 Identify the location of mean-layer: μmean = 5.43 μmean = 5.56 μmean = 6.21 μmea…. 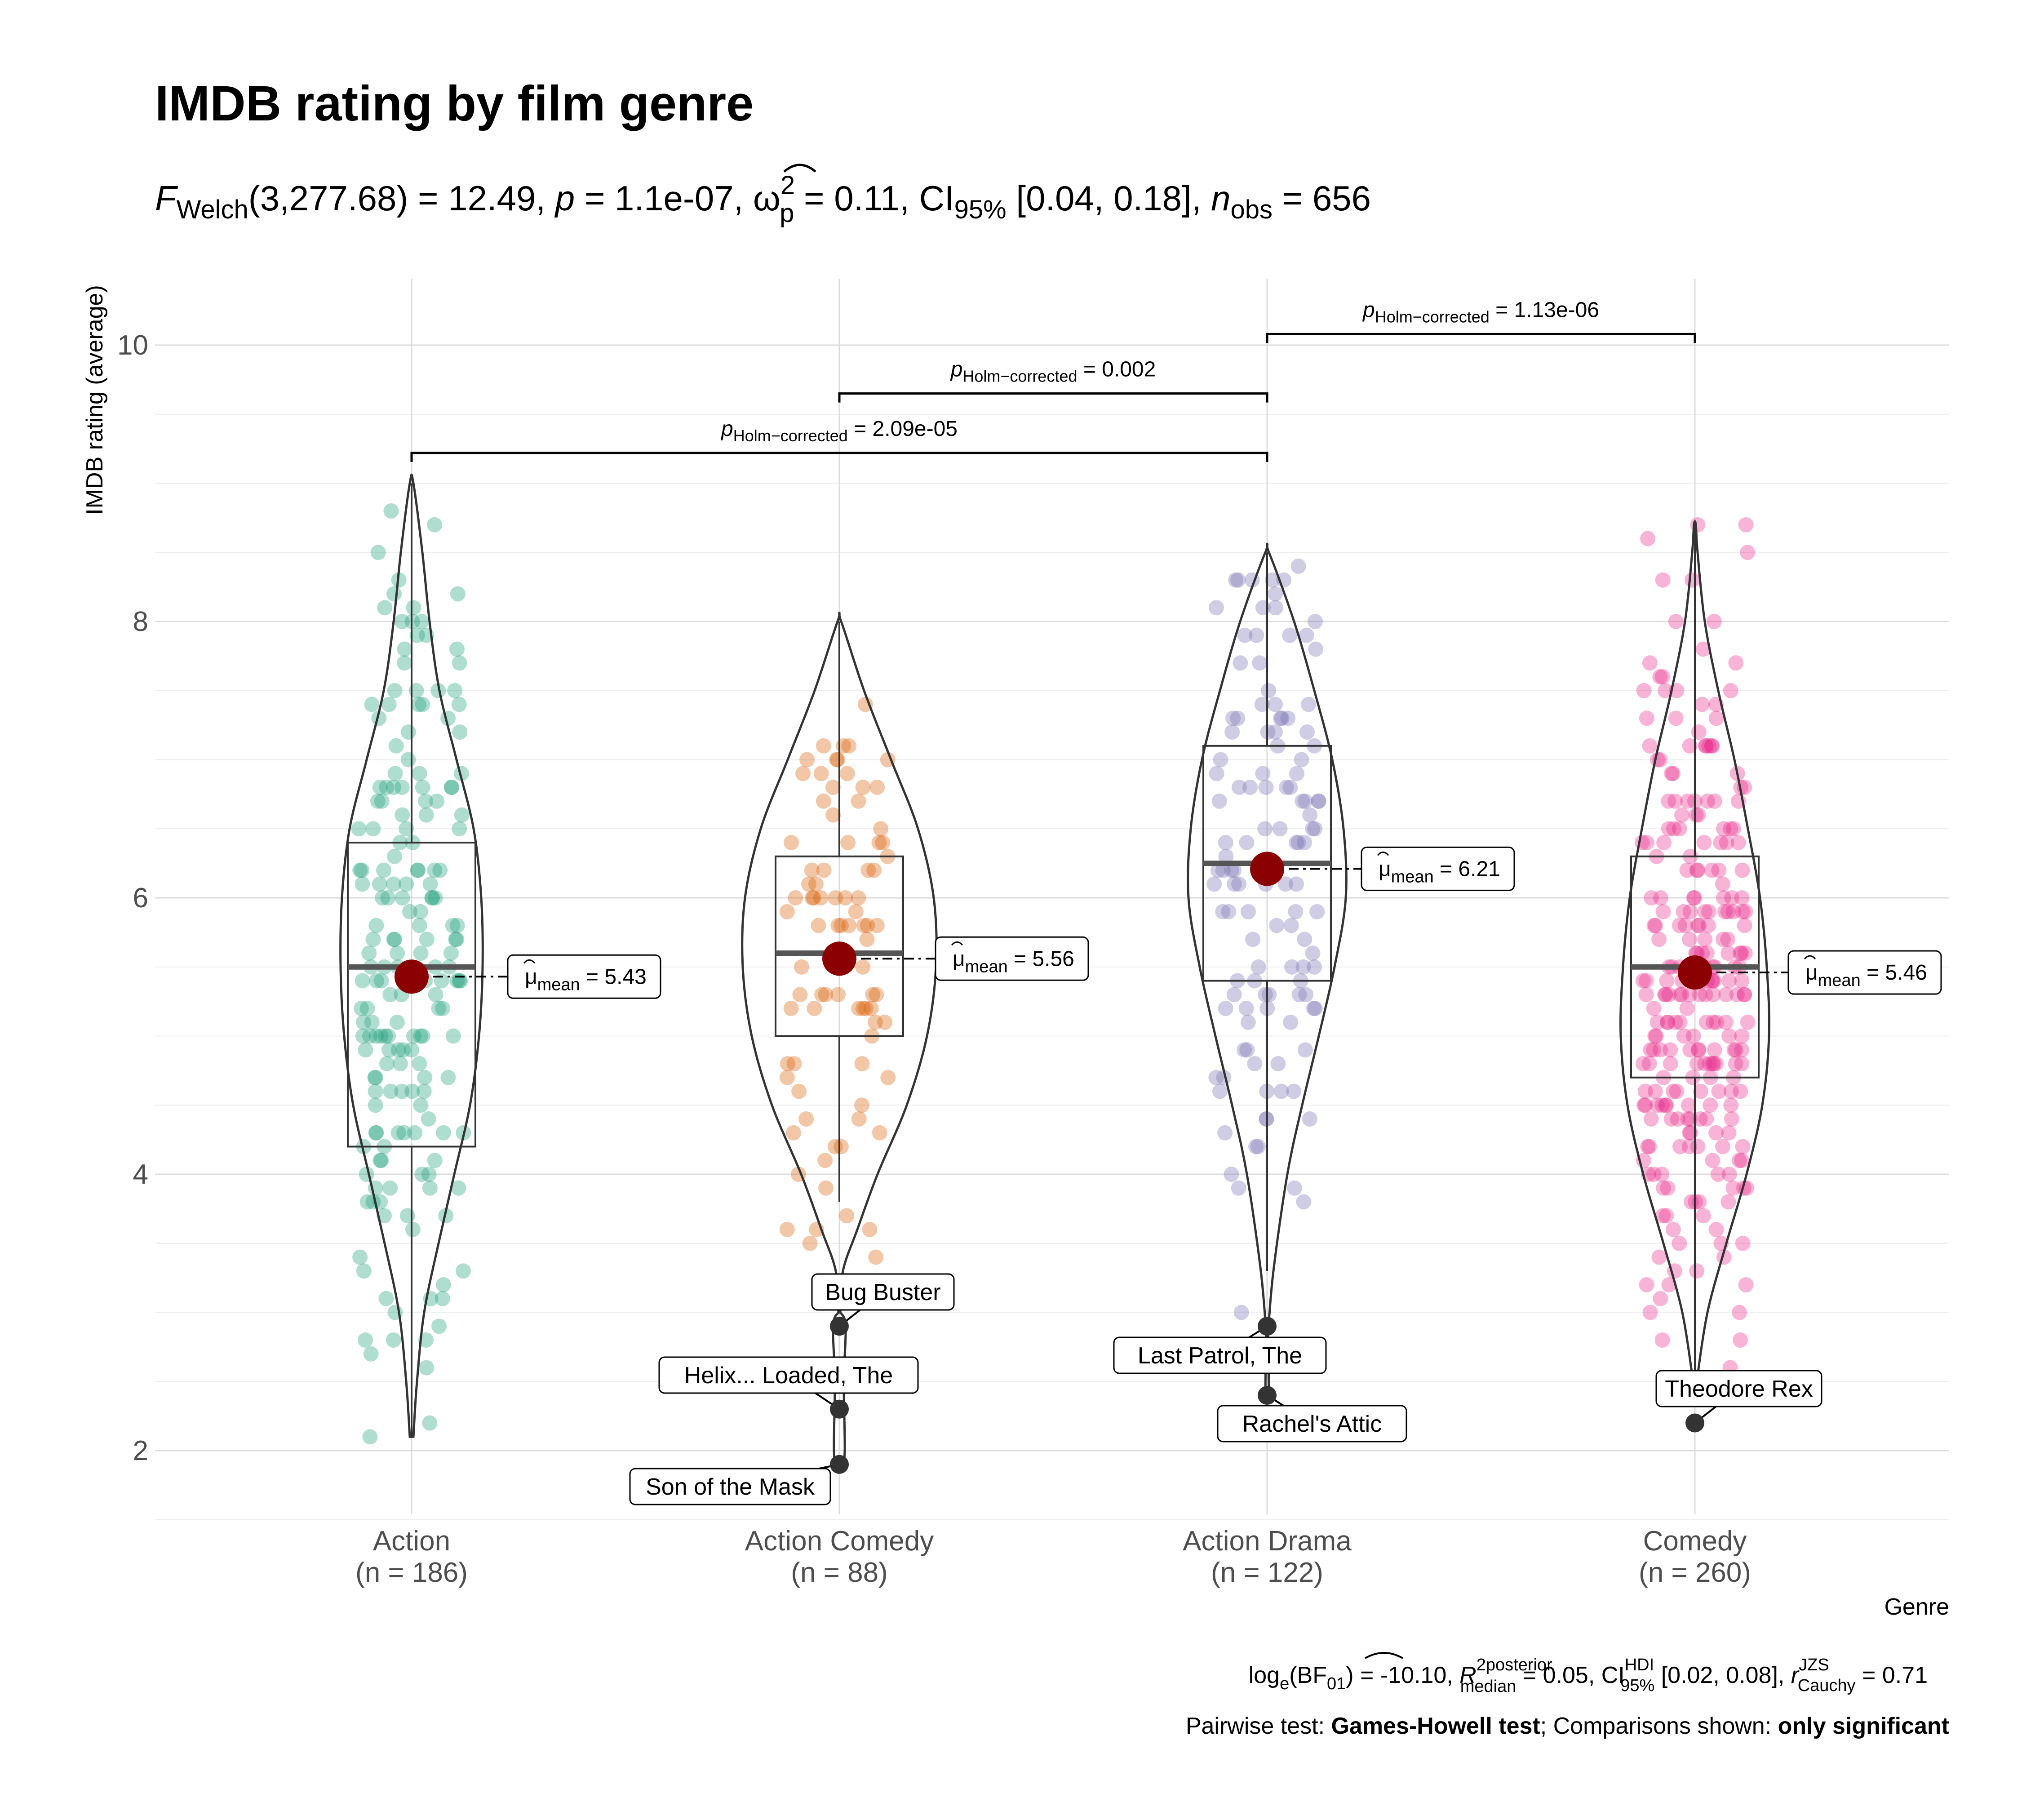
(1168, 922).